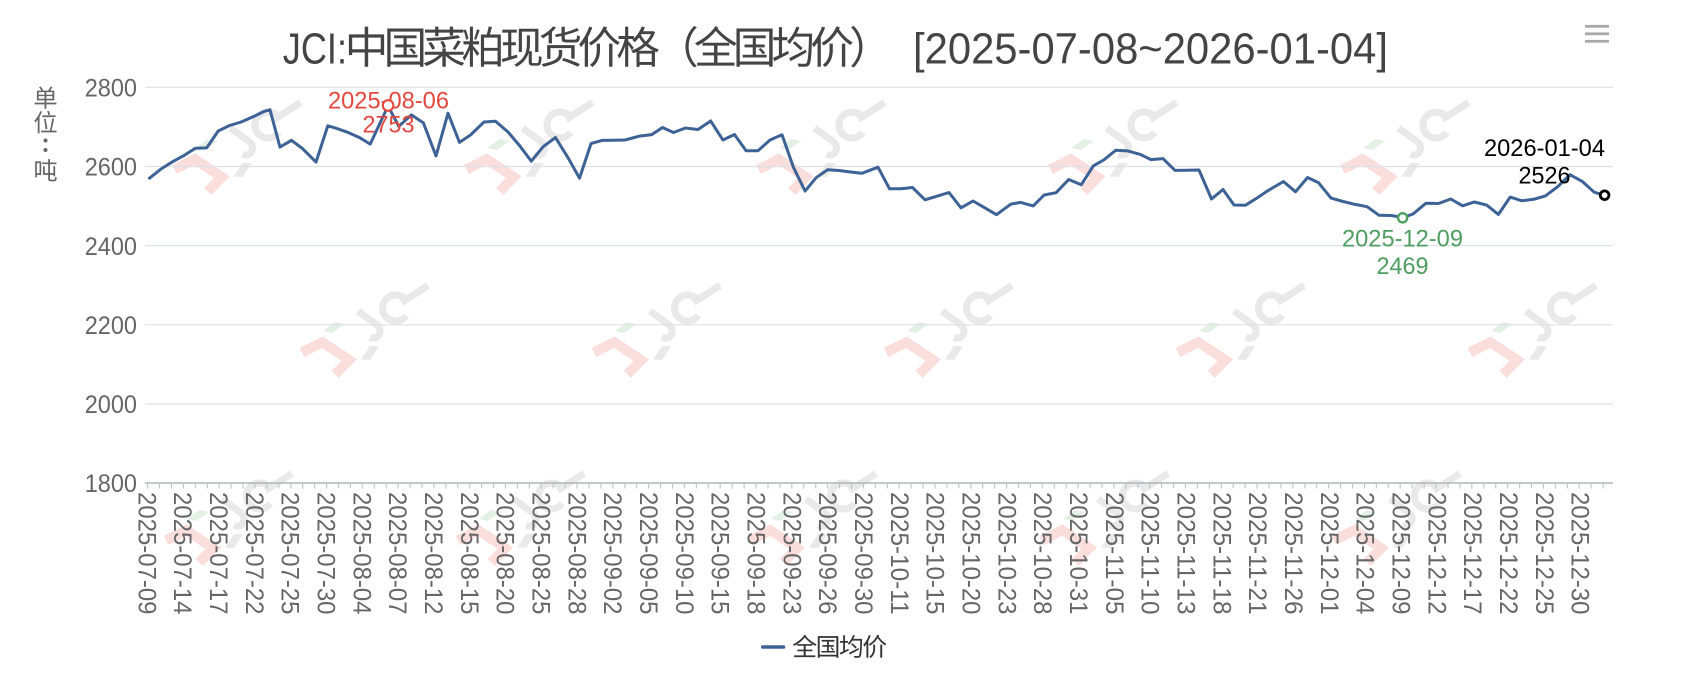 This screenshot has height=698, width=1698. I want to click on svg-text: 2025-12-22, so click(1508, 553).